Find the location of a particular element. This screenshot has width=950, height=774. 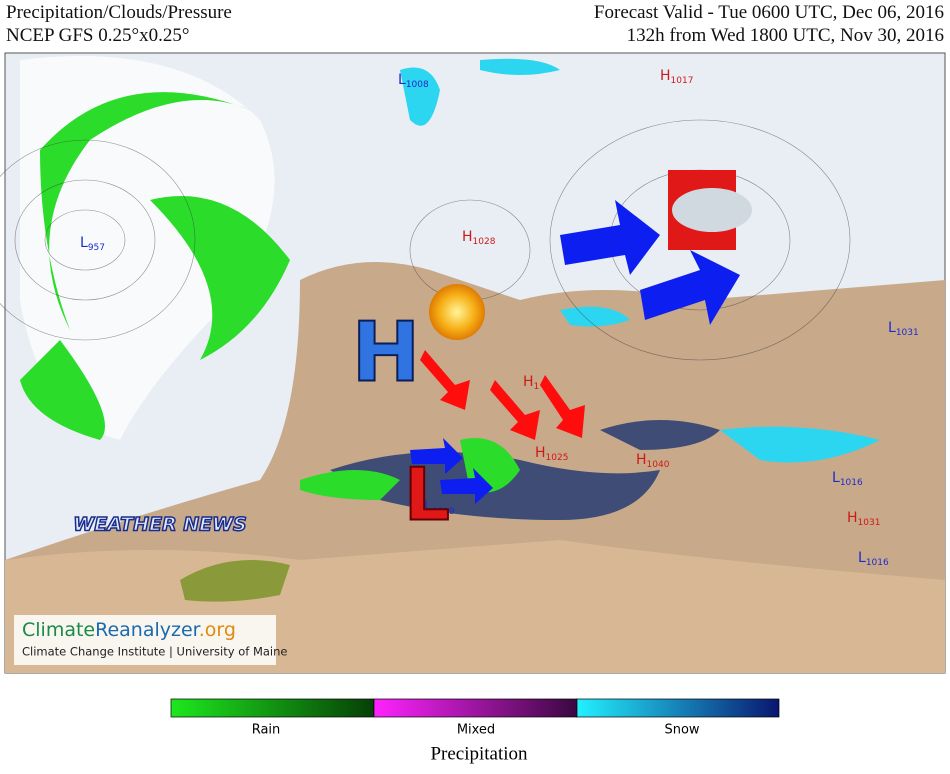

legend-label: Mixed is located at coordinates (476, 730).